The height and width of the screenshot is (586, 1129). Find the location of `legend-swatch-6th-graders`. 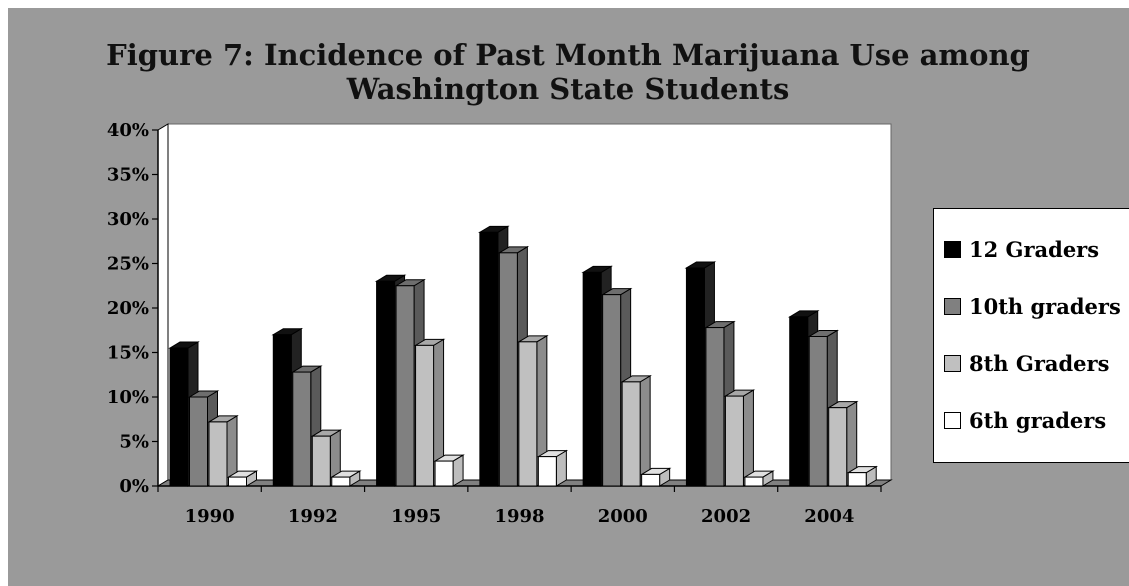

legend-swatch-6th-graders is located at coordinates (952, 420).